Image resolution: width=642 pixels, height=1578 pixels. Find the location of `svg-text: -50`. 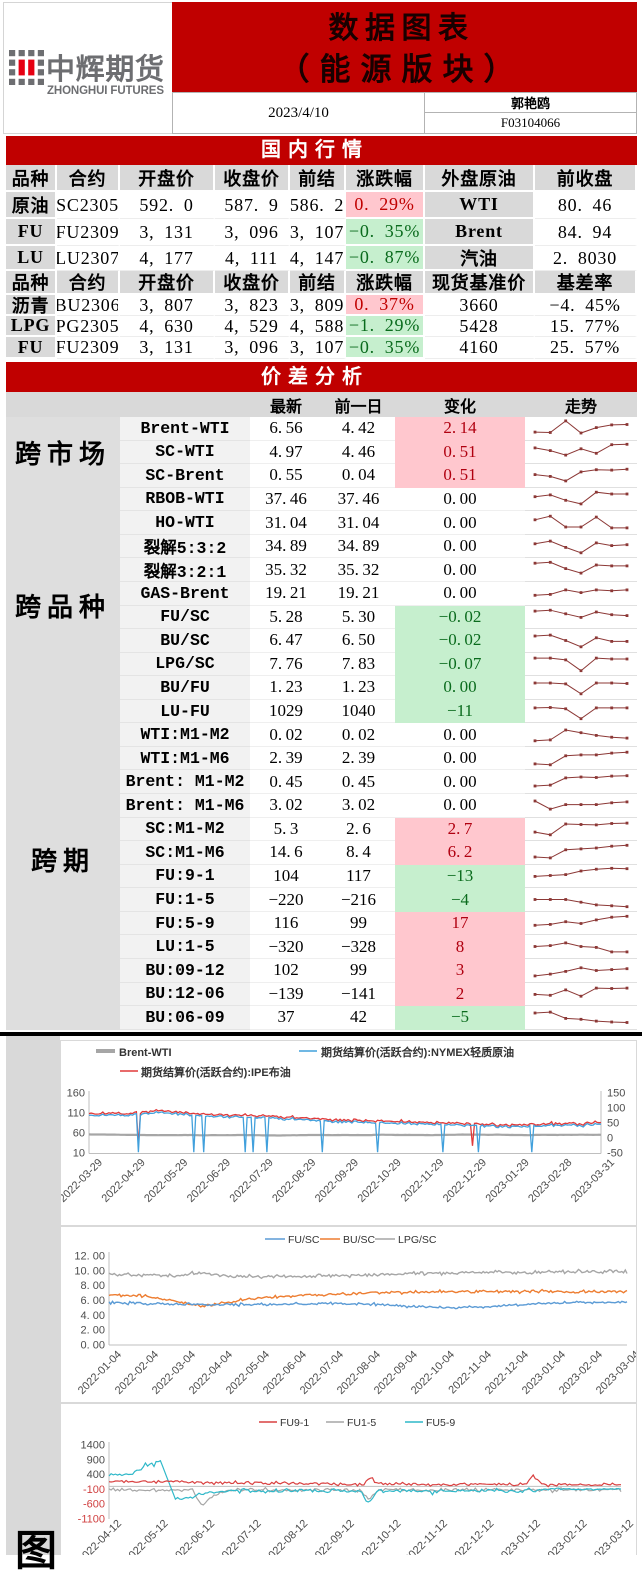

svg-text: -50 is located at coordinates (615, 1154).